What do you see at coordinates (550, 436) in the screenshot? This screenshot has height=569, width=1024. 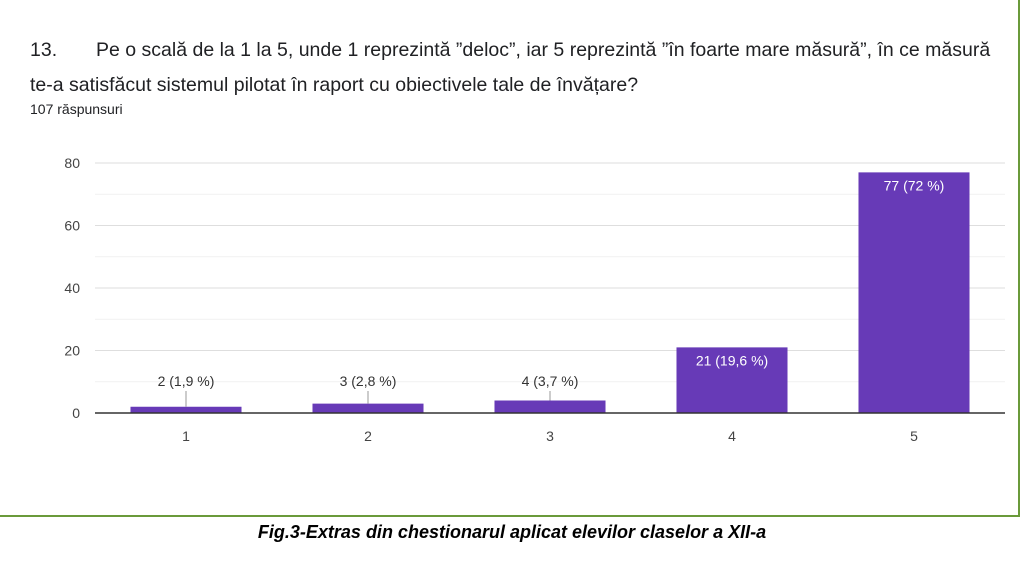 I see `x-tick-label: 3` at bounding box center [550, 436].